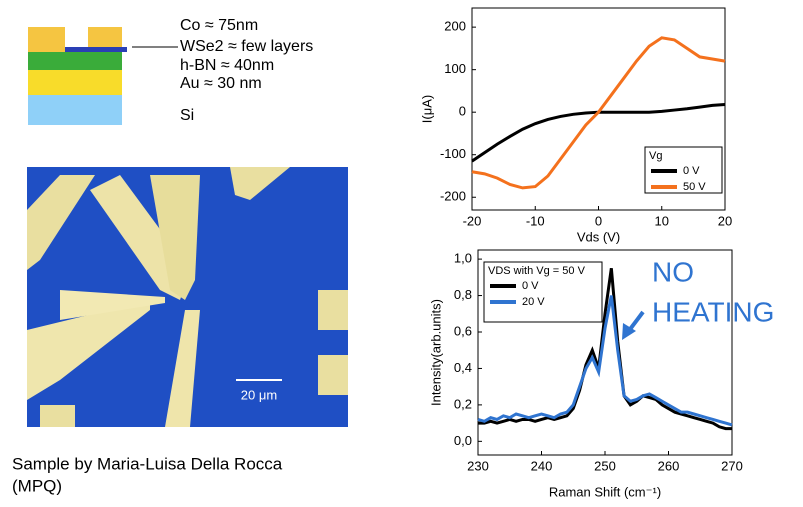  I want to click on au-layer, so click(75, 82).